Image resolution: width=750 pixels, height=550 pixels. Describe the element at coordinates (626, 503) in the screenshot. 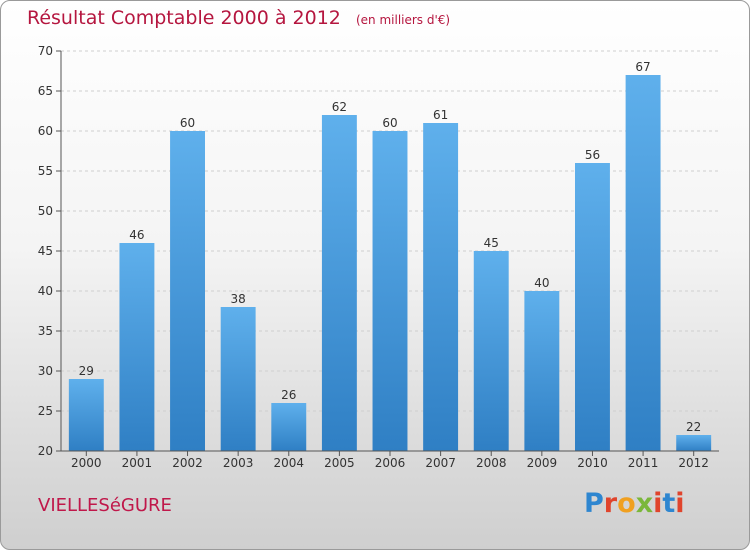

I see `logo-letter: o` at that location.